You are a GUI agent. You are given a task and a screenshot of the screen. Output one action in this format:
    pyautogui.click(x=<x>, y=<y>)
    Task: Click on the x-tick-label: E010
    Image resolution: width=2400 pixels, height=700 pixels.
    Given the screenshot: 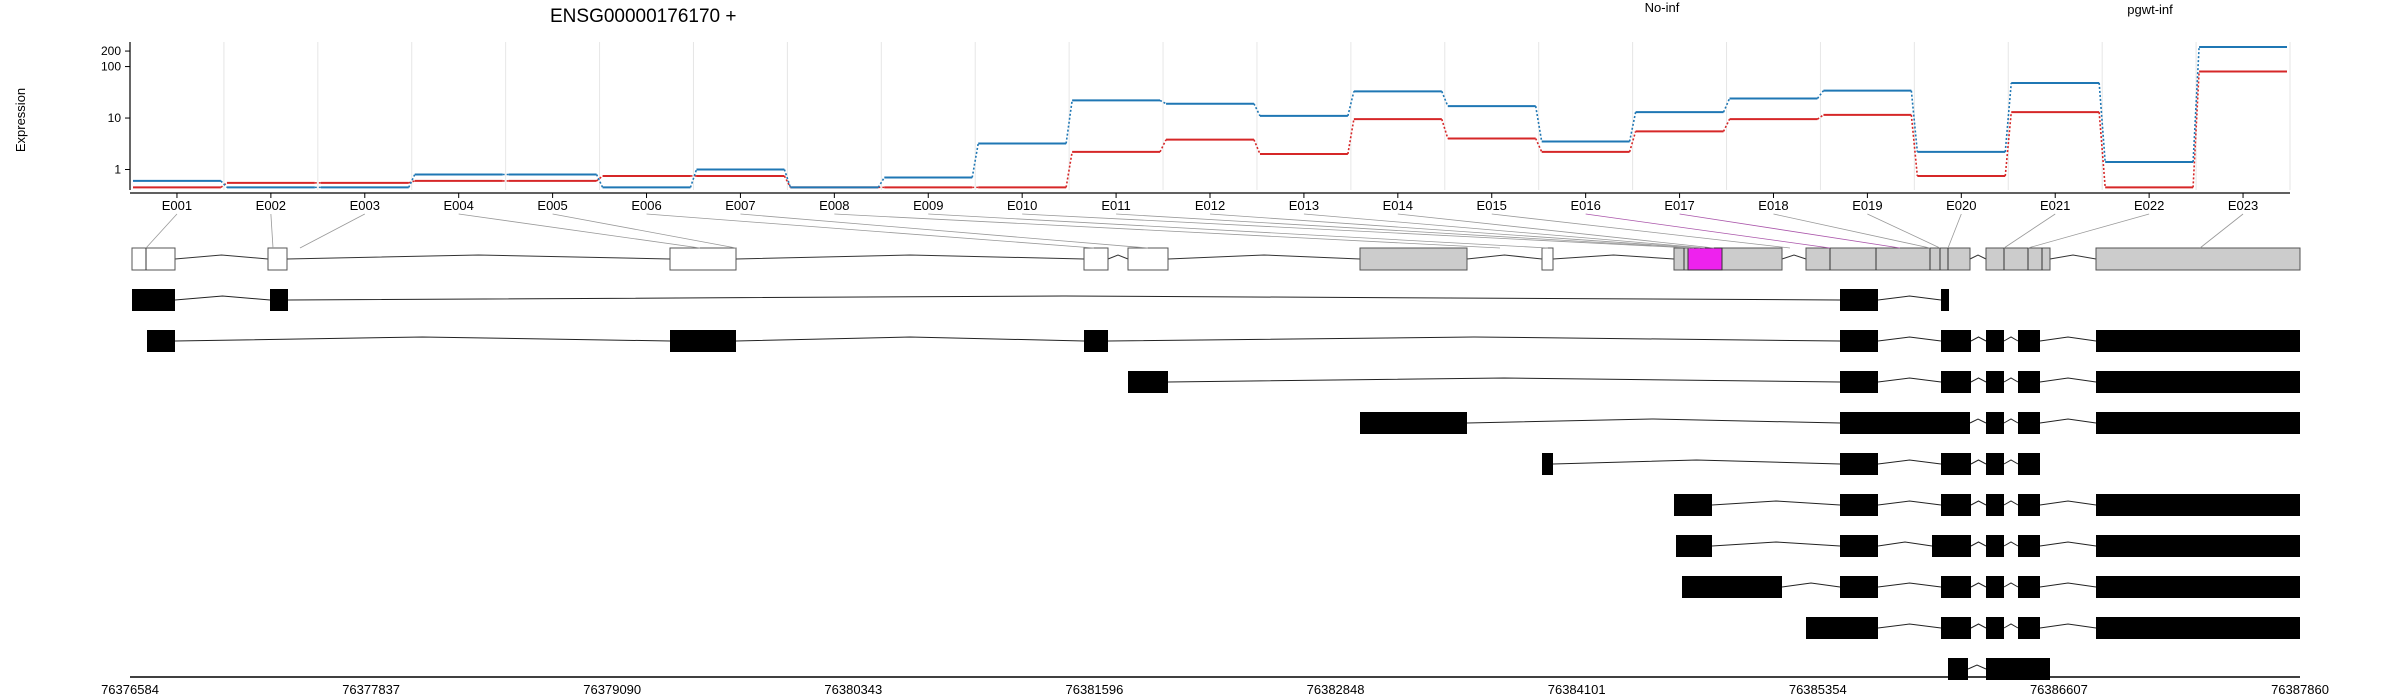 What is the action you would take?
    pyautogui.click(x=1022, y=205)
    